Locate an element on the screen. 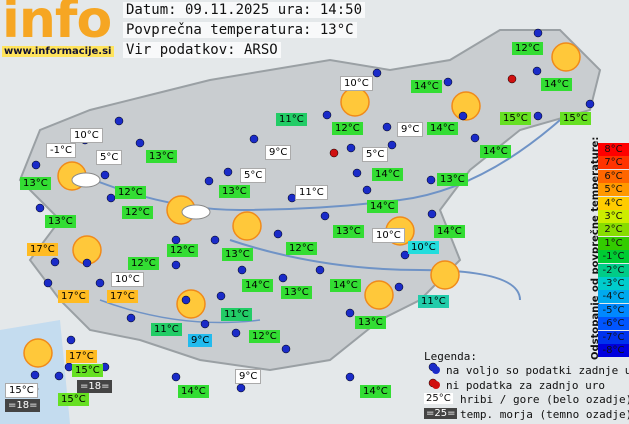 The width and height of the screenshot is (629, 424). scale-step: 8°C is located at coordinates (613, 149).